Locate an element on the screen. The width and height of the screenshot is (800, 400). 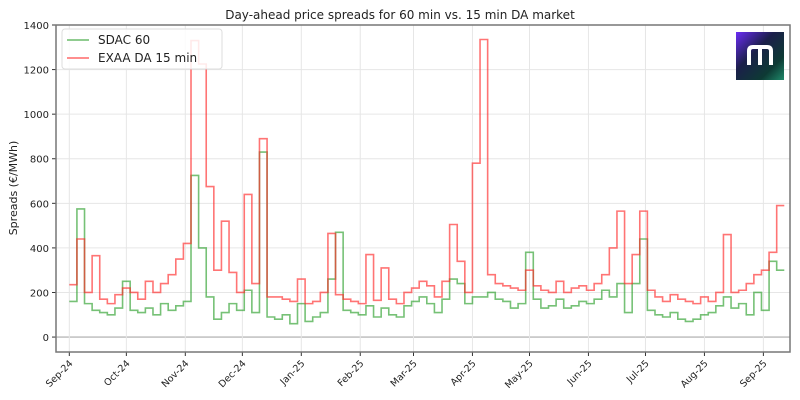
y-tick-label: 400 is located at coordinates (39, 249).